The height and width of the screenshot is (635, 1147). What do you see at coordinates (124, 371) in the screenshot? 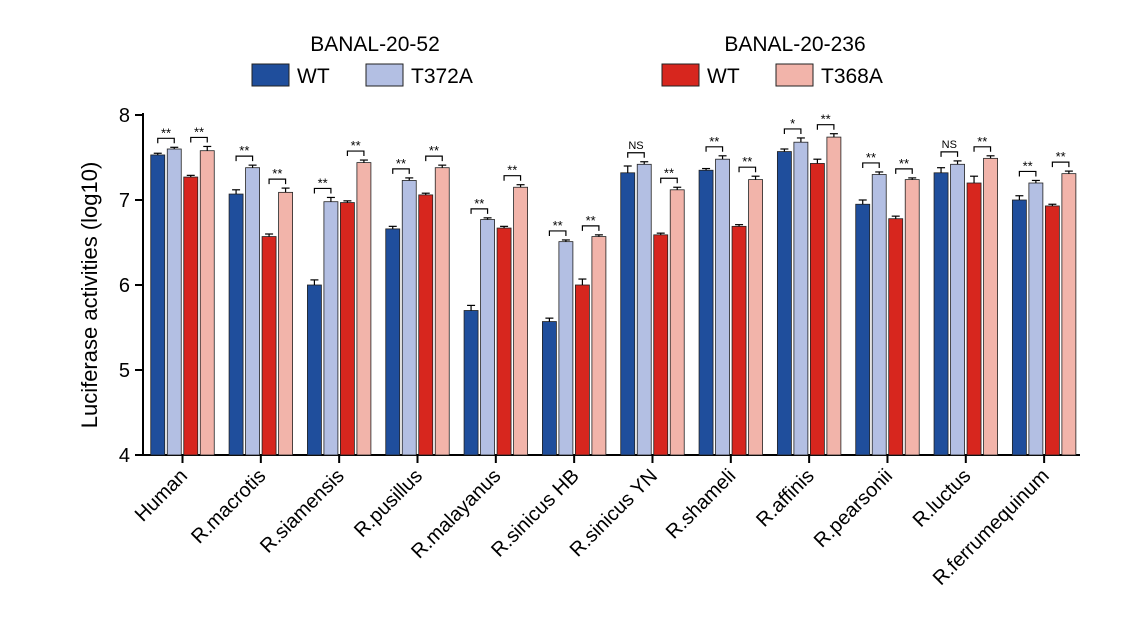
I see `y-tick-label: 5` at bounding box center [124, 371].